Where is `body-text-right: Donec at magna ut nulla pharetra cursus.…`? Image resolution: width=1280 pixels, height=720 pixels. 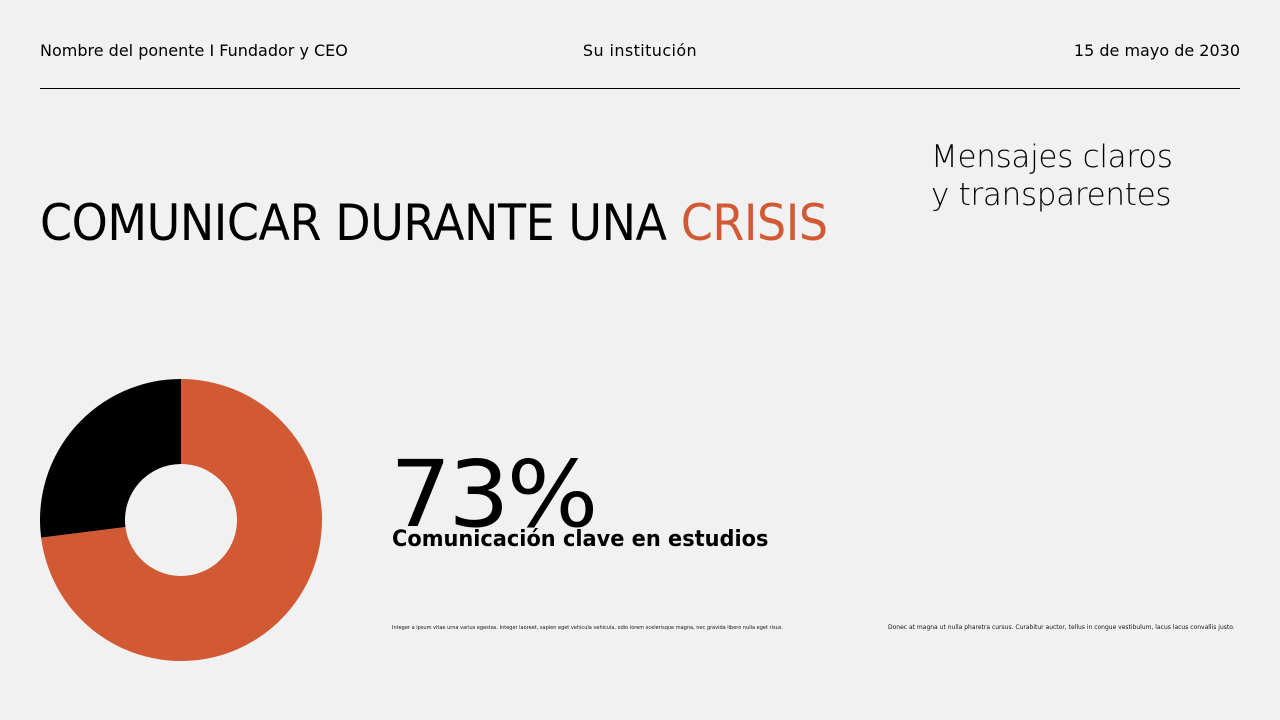
body-text-right: Donec at magna ut nulla pharetra cursus.… is located at coordinates (1061, 627).